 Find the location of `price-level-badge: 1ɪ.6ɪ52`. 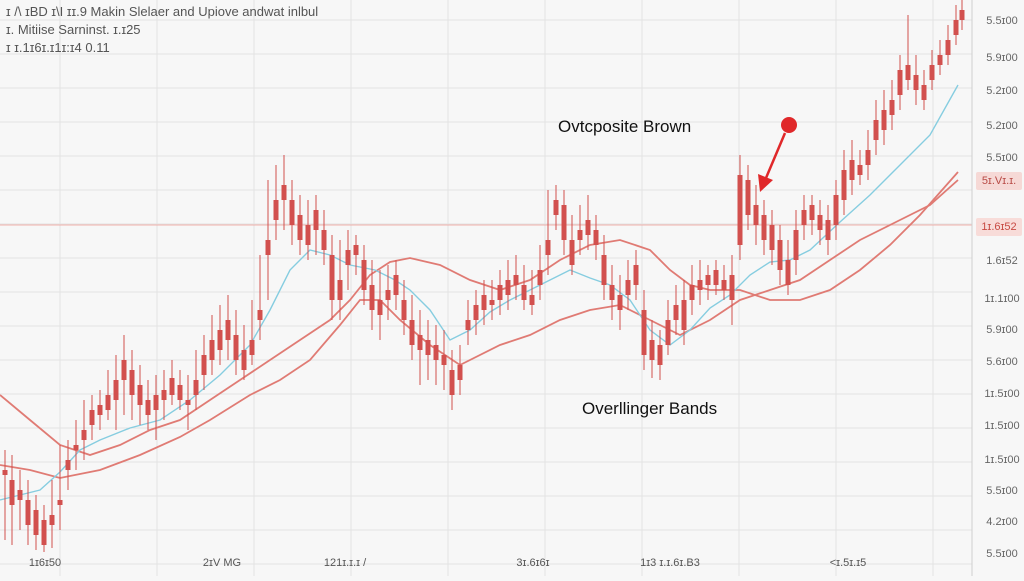

price-level-badge: 1ɪ.6ɪ52 is located at coordinates (999, 227).